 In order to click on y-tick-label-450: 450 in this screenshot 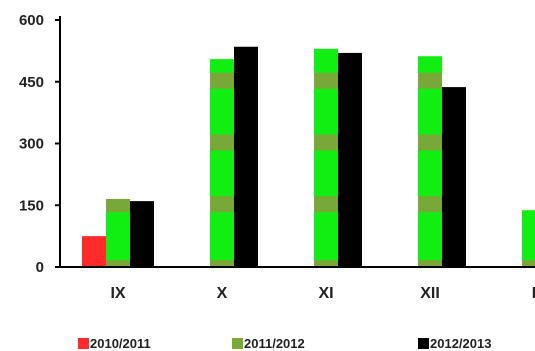, I will do `click(31, 82)`.